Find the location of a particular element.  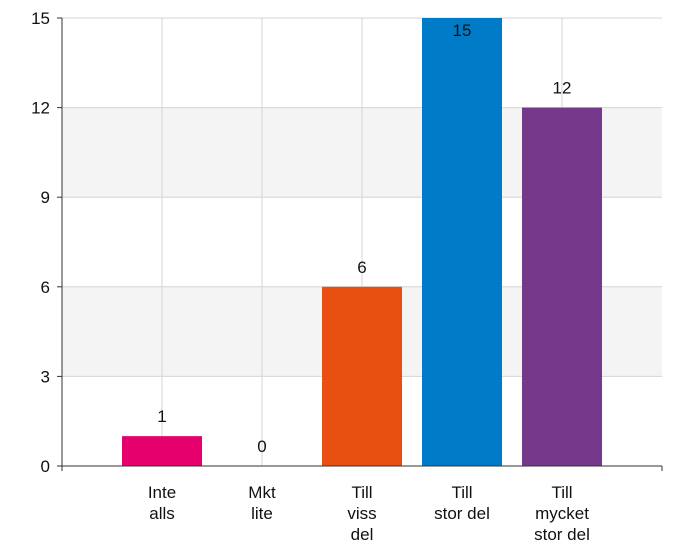

x-tick-label: mycket is located at coordinates (562, 513).